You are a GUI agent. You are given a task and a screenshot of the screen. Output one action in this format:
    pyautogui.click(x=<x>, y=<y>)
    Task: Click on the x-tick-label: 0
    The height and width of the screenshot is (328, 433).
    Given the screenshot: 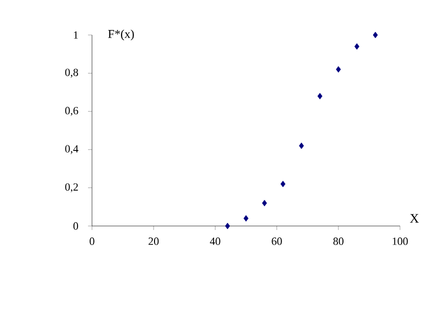 What is the action you would take?
    pyautogui.click(x=92, y=241)
    